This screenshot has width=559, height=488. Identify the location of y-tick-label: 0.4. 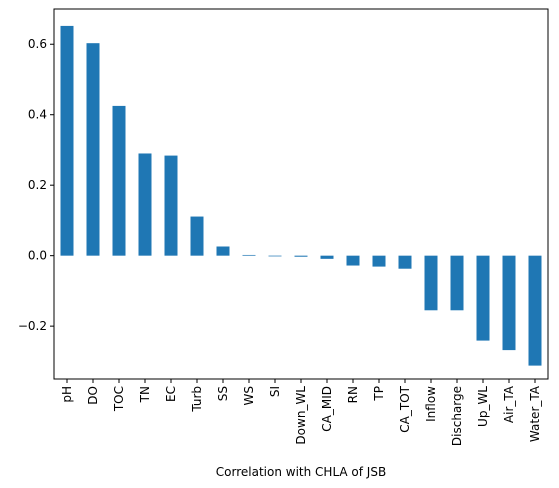
(37, 115).